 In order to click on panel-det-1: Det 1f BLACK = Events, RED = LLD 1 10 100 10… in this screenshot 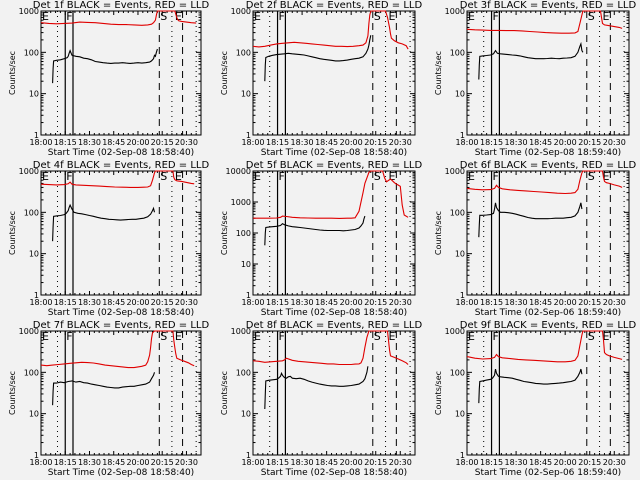, I will do `click(108, 79)`.